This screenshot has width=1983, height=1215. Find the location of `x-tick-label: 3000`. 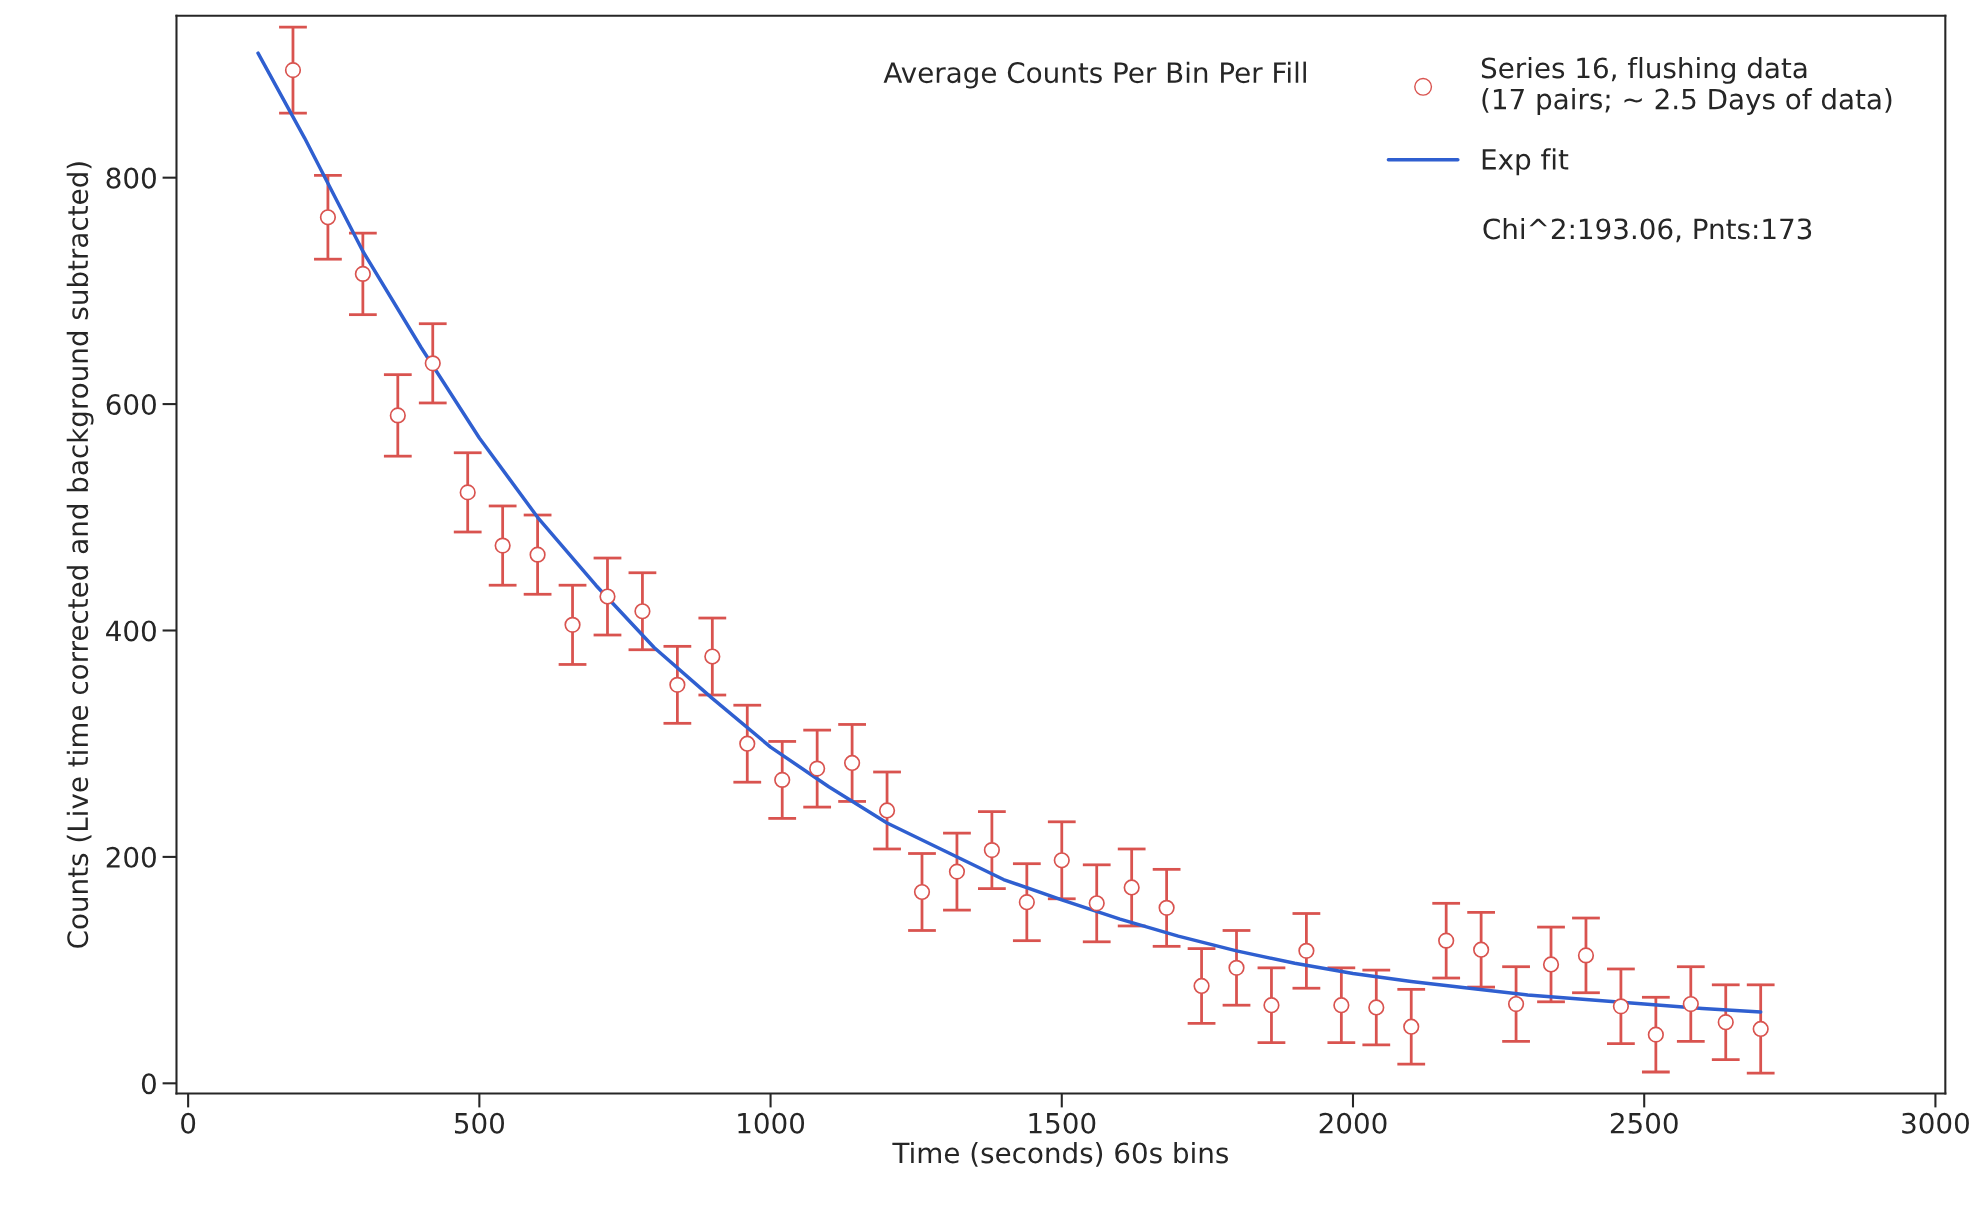

x-tick-label: 3000 is located at coordinates (1935, 1123).